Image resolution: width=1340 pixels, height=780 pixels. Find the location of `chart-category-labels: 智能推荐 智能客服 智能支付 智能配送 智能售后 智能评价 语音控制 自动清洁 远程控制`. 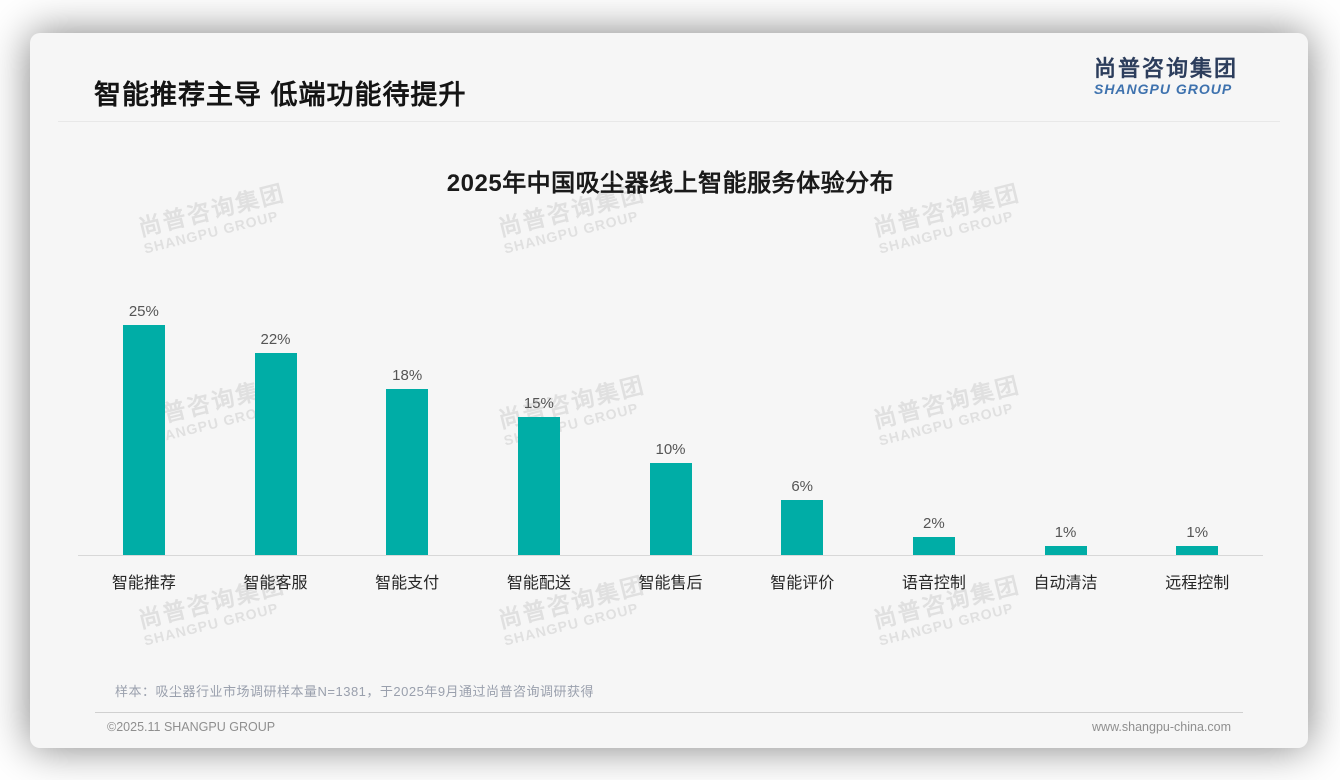

chart-category-labels: 智能推荐 智能客服 智能支付 智能配送 智能售后 智能评价 语音控制 自动清洁 远程控制 is located at coordinates (670, 574).